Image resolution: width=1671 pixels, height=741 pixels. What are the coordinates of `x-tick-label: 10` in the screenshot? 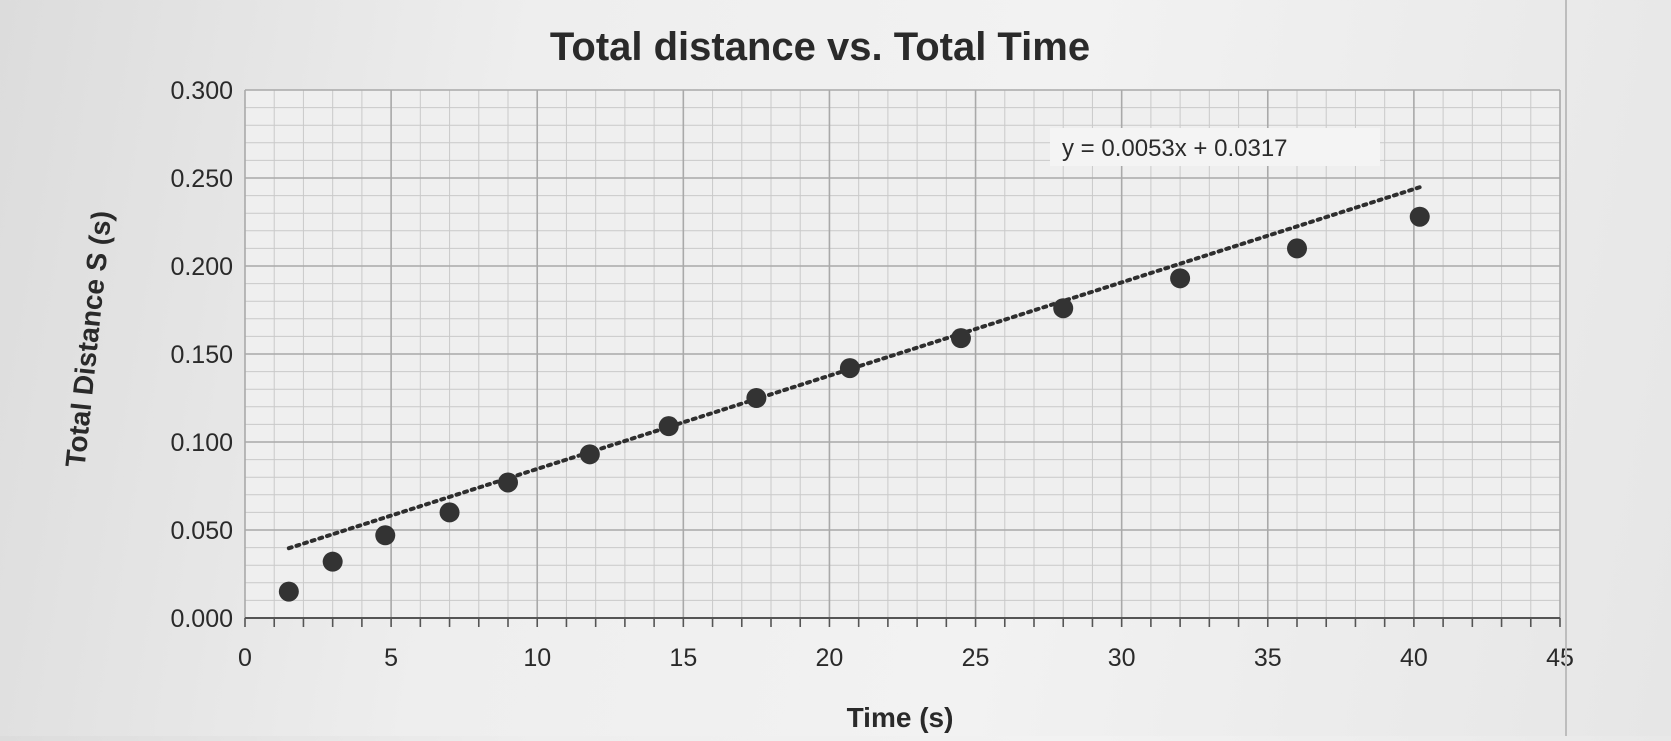 It's located at (537, 658).